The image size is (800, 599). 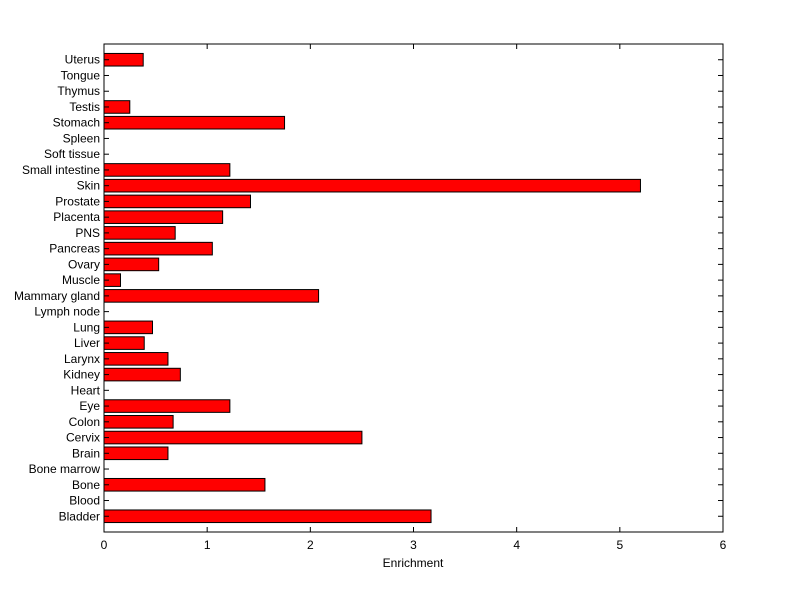 I want to click on bar-pns, so click(x=139, y=233).